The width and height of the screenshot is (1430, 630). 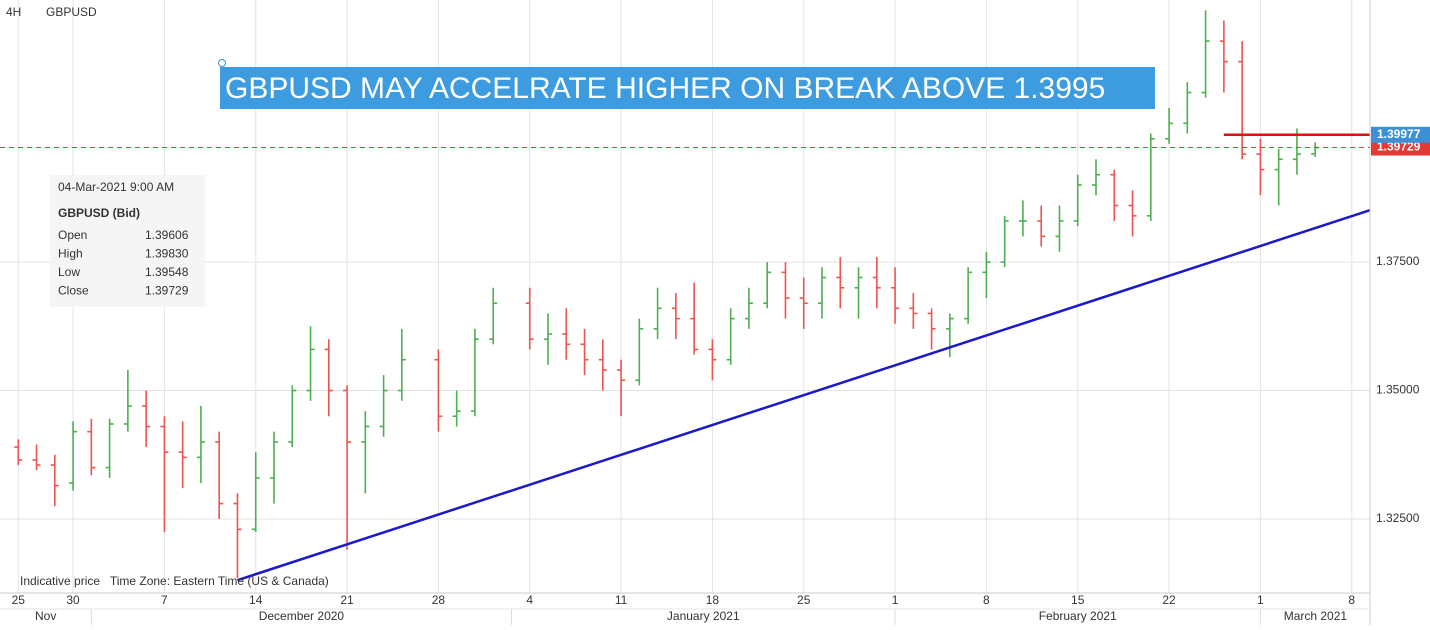 What do you see at coordinates (1398, 518) in the screenshot?
I see `y-tick-label: 1.32500` at bounding box center [1398, 518].